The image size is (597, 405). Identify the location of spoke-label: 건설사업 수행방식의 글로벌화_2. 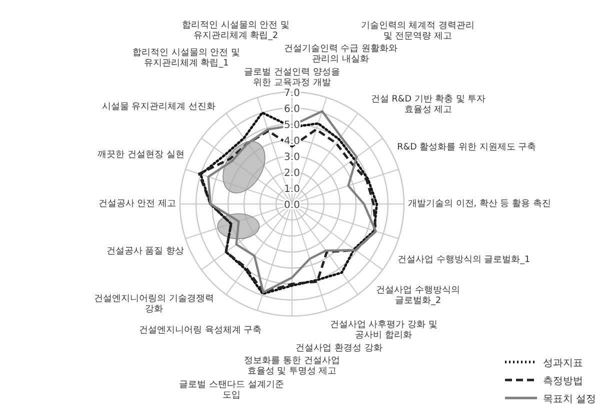
(418, 295).